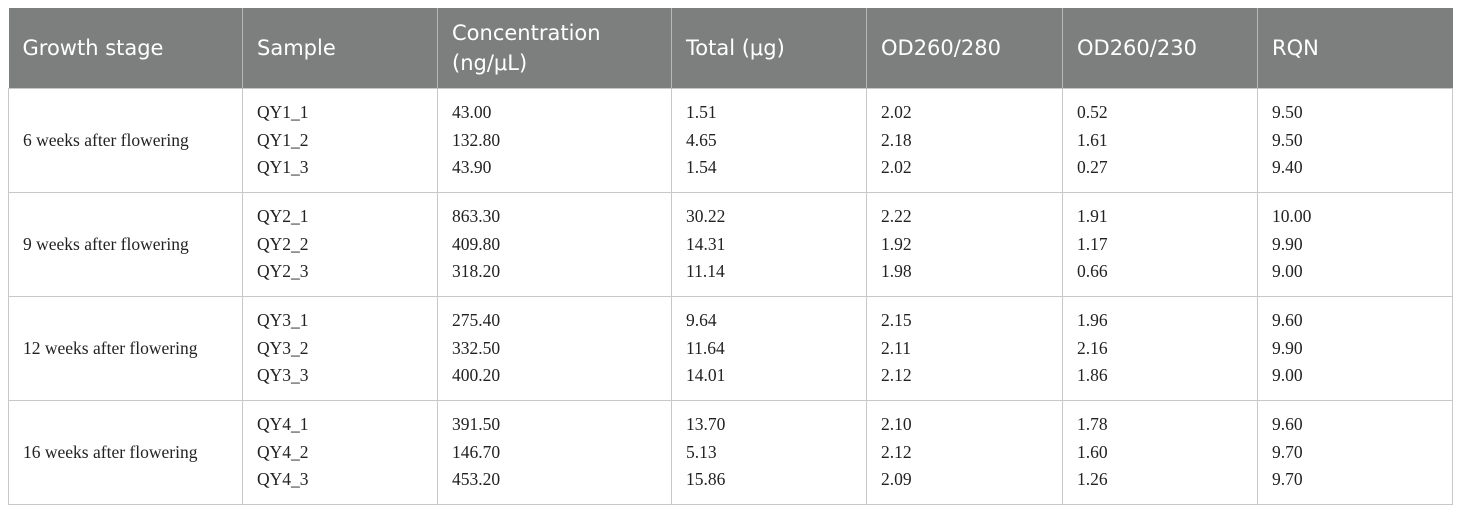 Image resolution: width=1460 pixels, height=511 pixels. Describe the element at coordinates (1092, 375) in the screenshot. I see `cell-value: 1.86` at that location.